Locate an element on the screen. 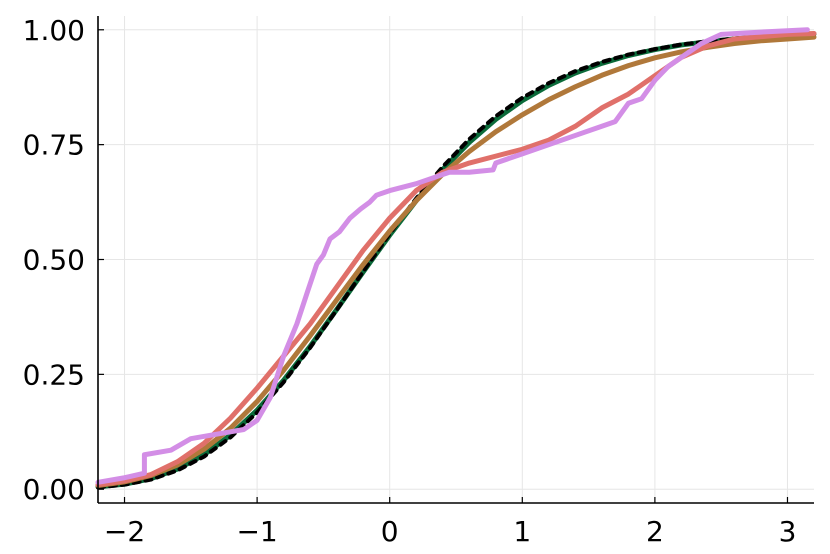 This screenshot has width=830, height=554. y-tick-label: 1.00 is located at coordinates (54, 30).